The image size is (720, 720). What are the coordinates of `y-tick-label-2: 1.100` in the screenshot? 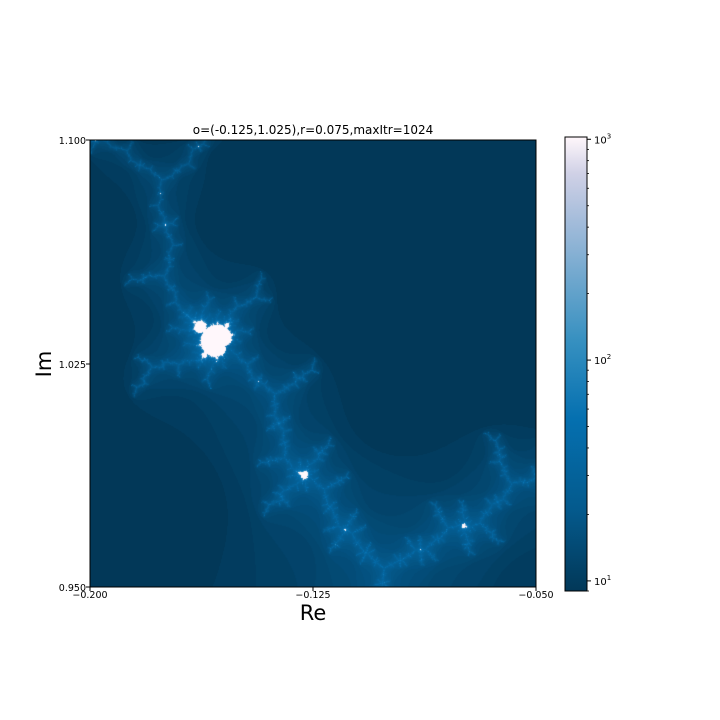 It's located at (72, 141).